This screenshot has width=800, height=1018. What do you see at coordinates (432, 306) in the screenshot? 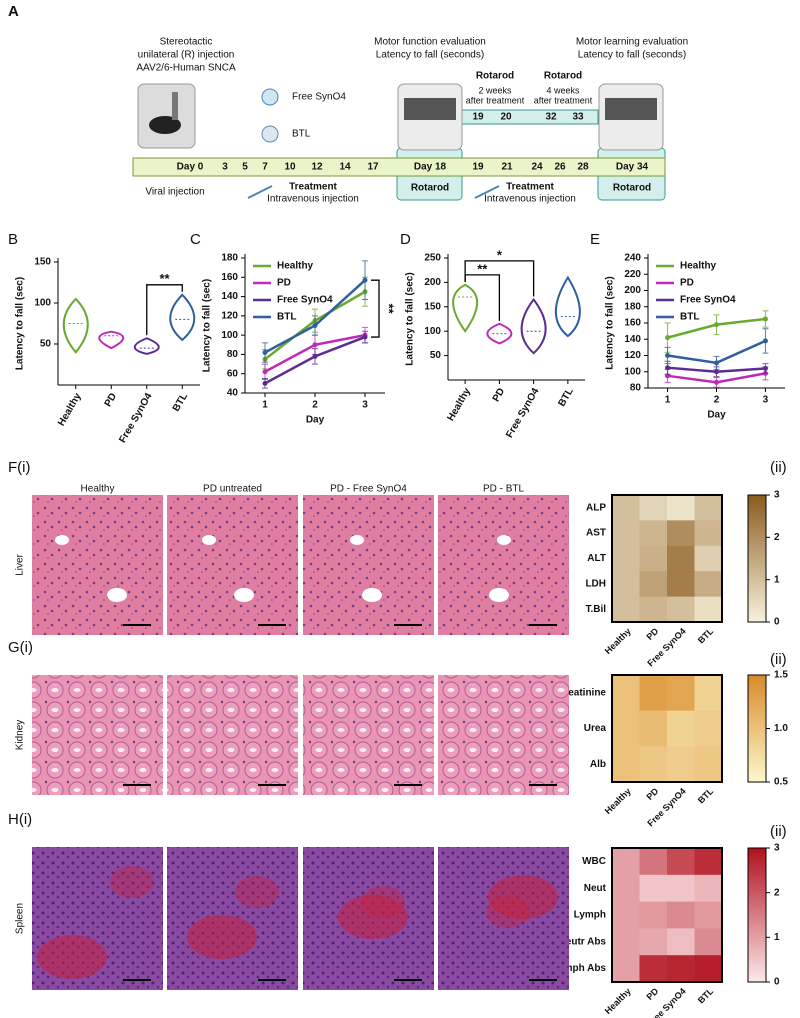
I see `y-tick-label: 150` at bounding box center [432, 306].